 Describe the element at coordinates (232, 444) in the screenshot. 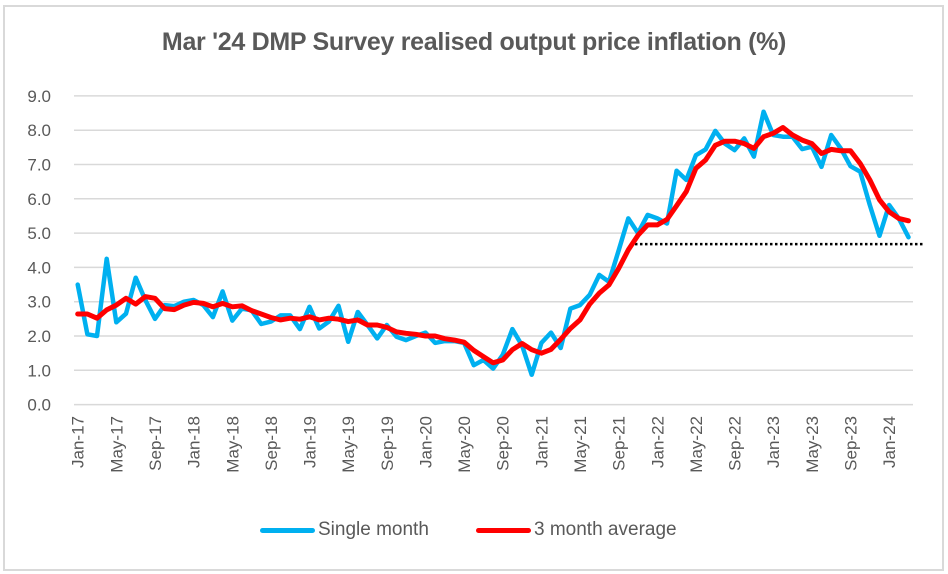

I see `x-tick-label: May-18` at that location.